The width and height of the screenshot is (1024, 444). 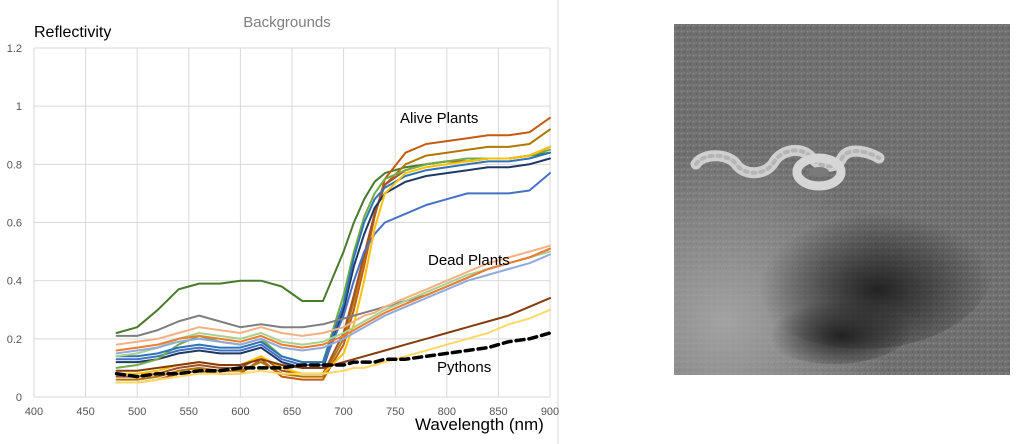 I want to click on y-axis-label: Reflectivity, so click(x=72, y=32).